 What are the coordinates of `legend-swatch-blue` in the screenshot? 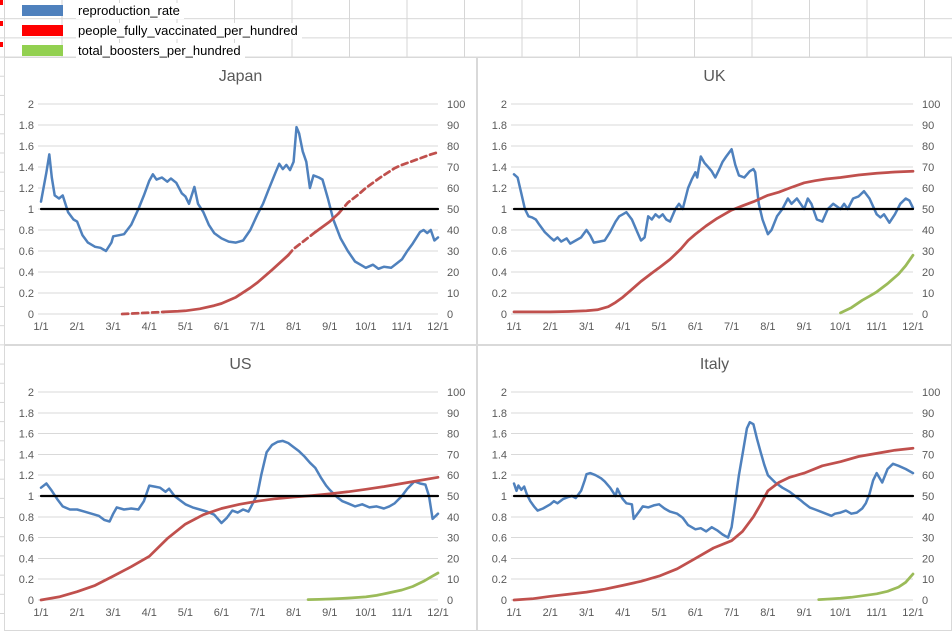 It's located at (42, 10).